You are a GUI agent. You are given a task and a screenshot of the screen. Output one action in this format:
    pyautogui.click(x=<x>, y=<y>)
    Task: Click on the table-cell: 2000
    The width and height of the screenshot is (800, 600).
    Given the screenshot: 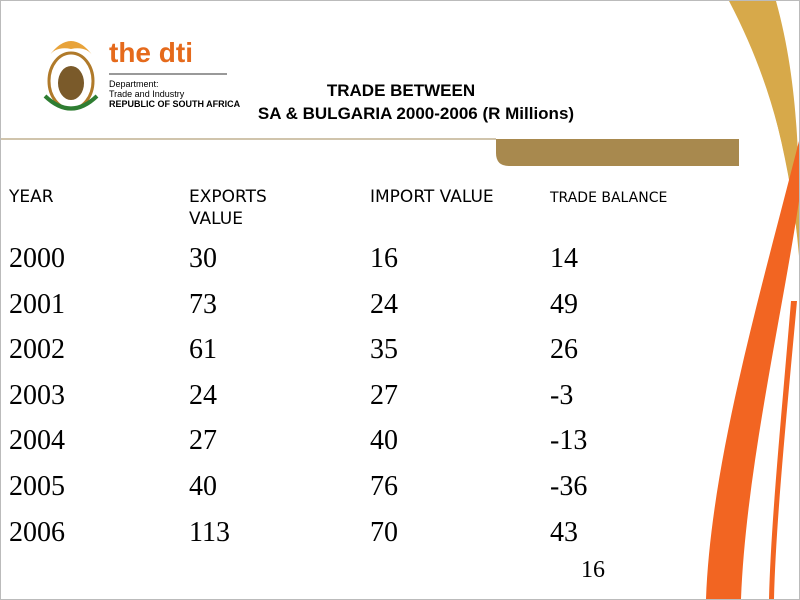 What is the action you would take?
    pyautogui.click(x=37, y=258)
    